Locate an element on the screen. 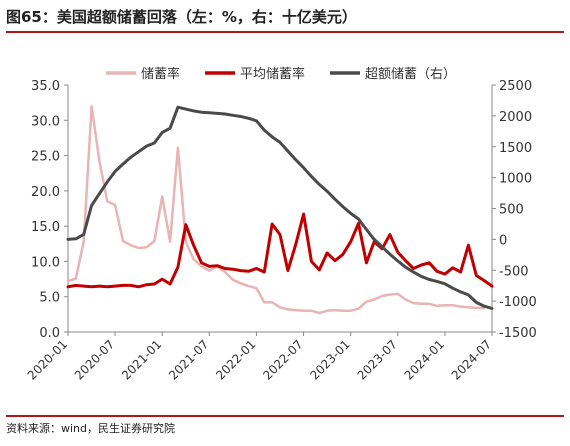  x-tick-label: 2024-01 is located at coordinates (424, 359).